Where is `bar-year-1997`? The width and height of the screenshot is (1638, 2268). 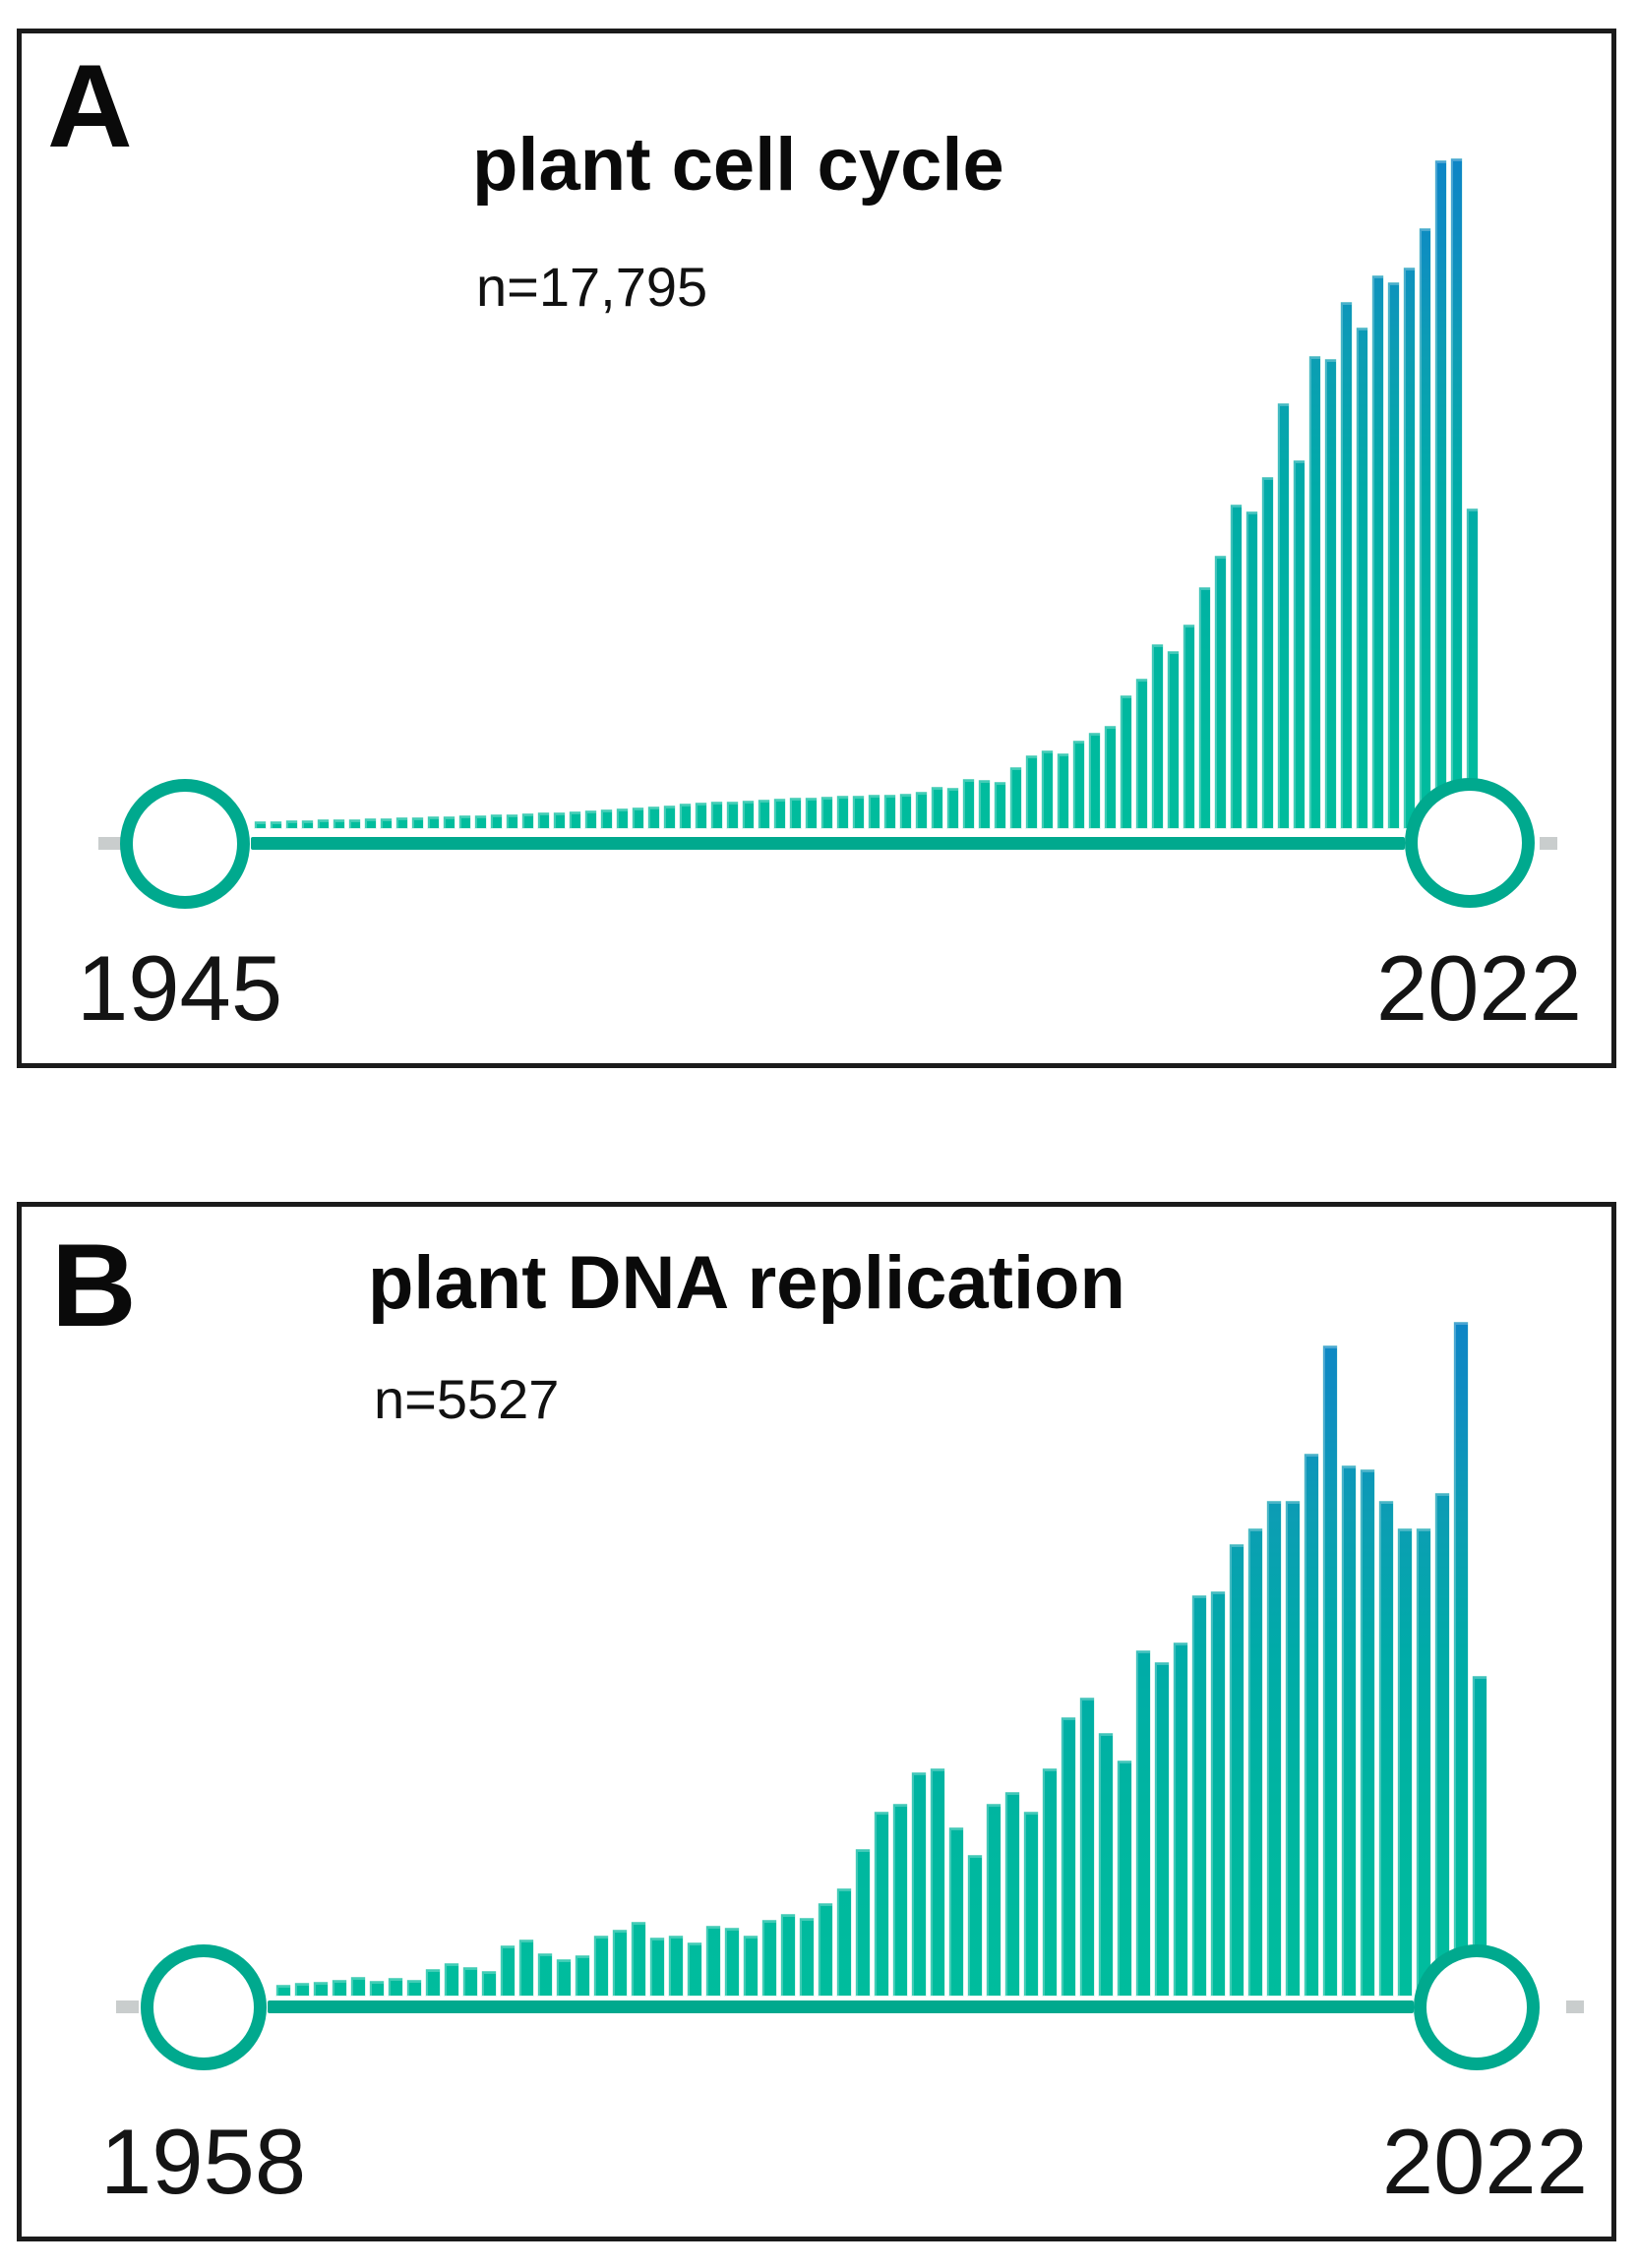
bar-year-1997 is located at coordinates (1012, 1894).